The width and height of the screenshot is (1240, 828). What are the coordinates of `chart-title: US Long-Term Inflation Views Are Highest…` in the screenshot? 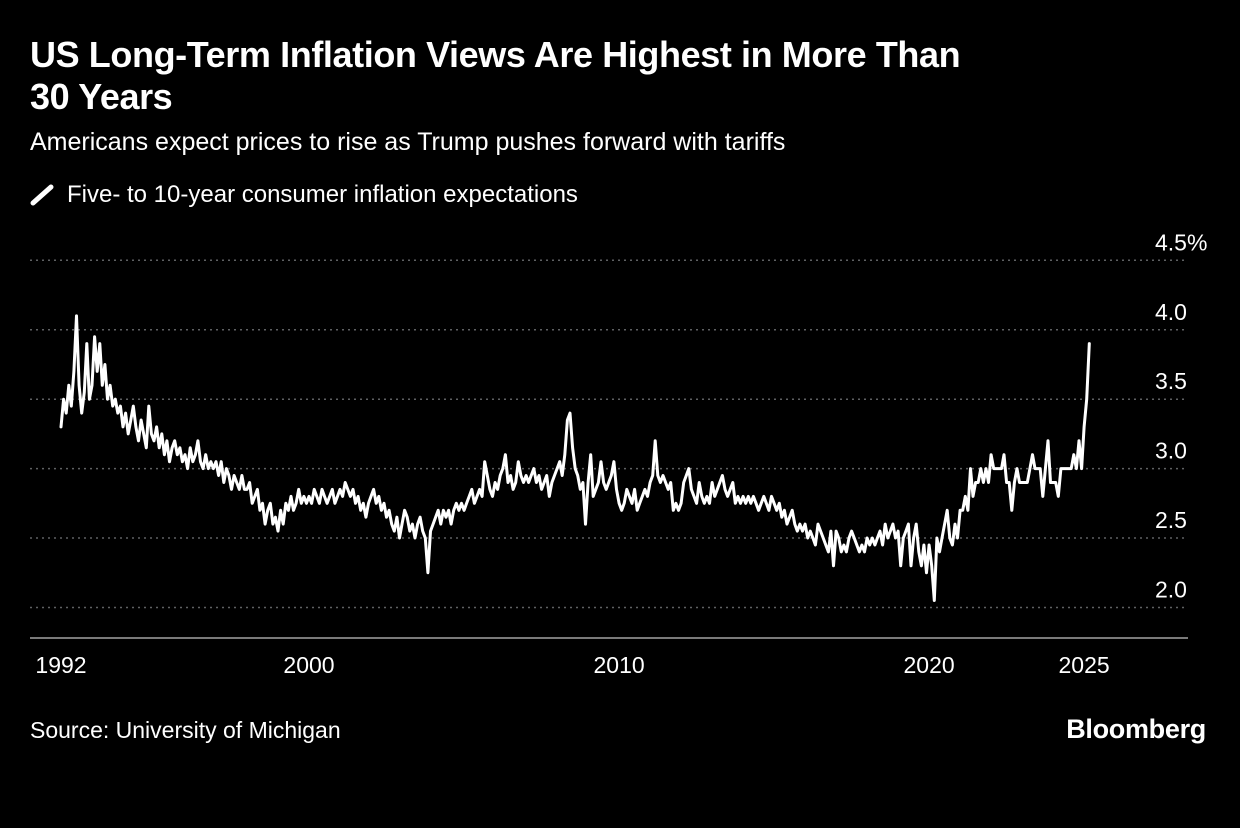 It's located at (495, 76).